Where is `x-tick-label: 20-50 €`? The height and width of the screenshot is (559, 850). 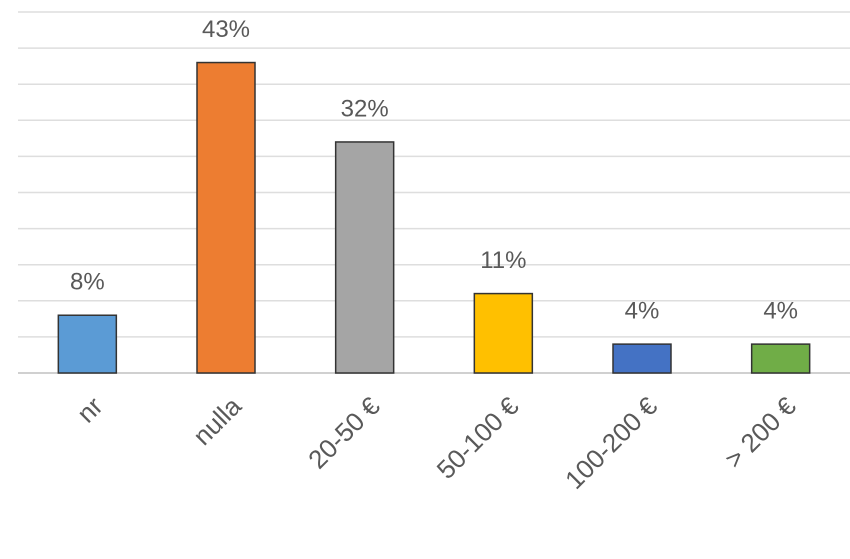
x-tick-label: 20-50 € is located at coordinates (344, 433).